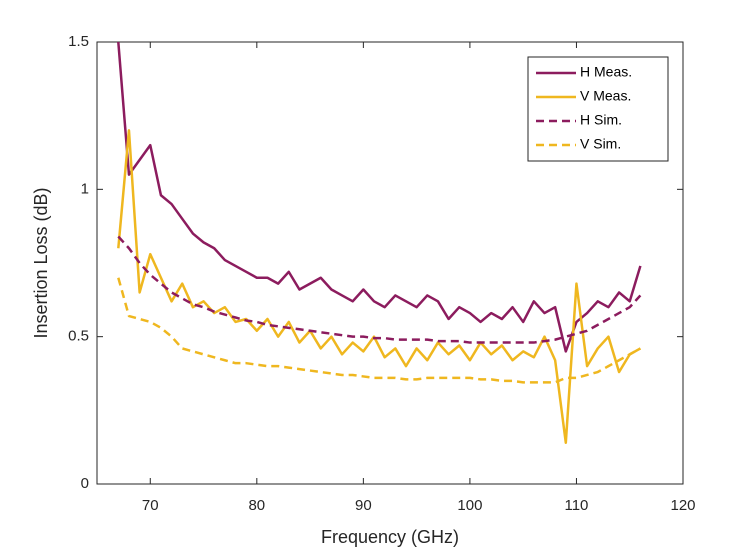 The width and height of the screenshot is (747, 551). Describe the element at coordinates (41, 262) in the screenshot. I see `y-axis-label: Insertion Loss (dB)` at that location.